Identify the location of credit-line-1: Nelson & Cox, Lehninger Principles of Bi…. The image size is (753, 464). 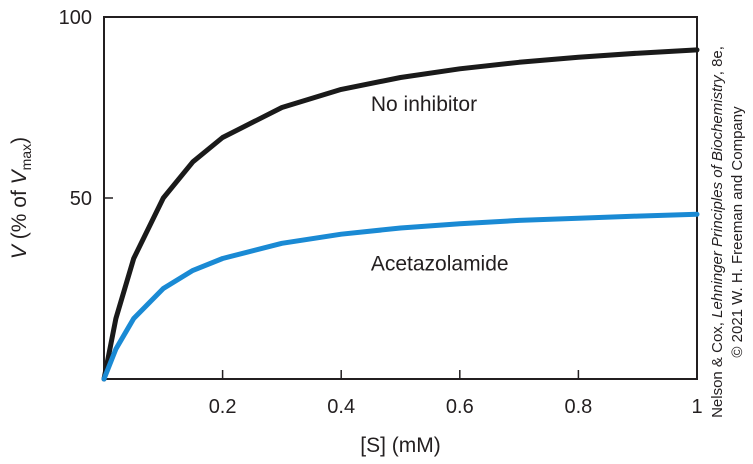
(717, 232).